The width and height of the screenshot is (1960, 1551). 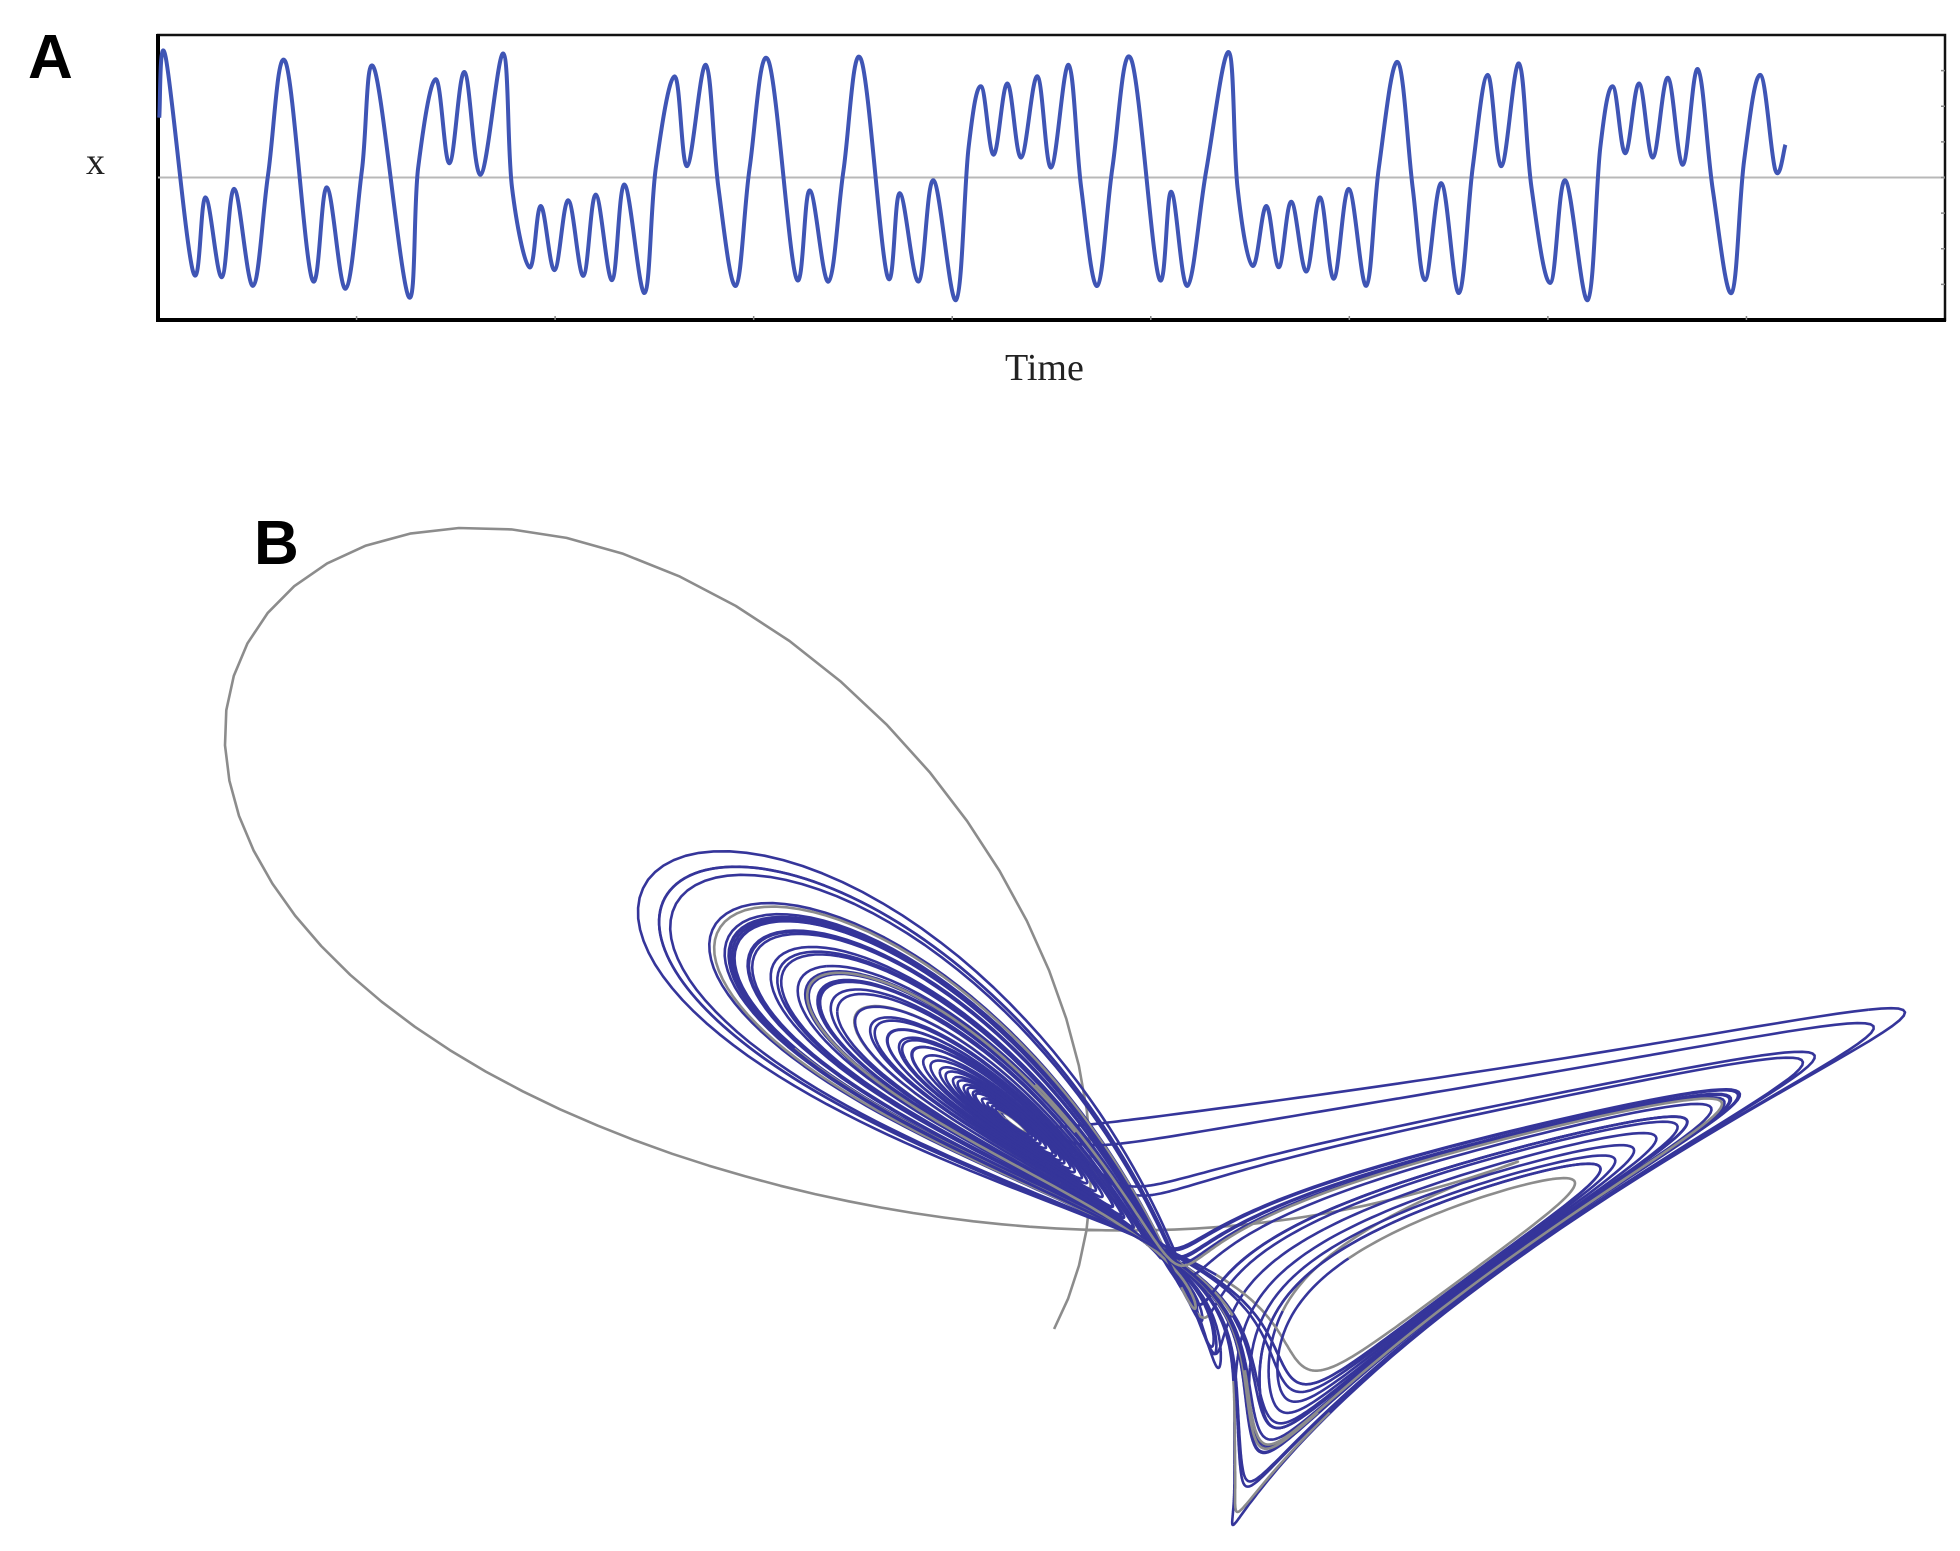 I want to click on panel-a-label: A, so click(x=50, y=57).